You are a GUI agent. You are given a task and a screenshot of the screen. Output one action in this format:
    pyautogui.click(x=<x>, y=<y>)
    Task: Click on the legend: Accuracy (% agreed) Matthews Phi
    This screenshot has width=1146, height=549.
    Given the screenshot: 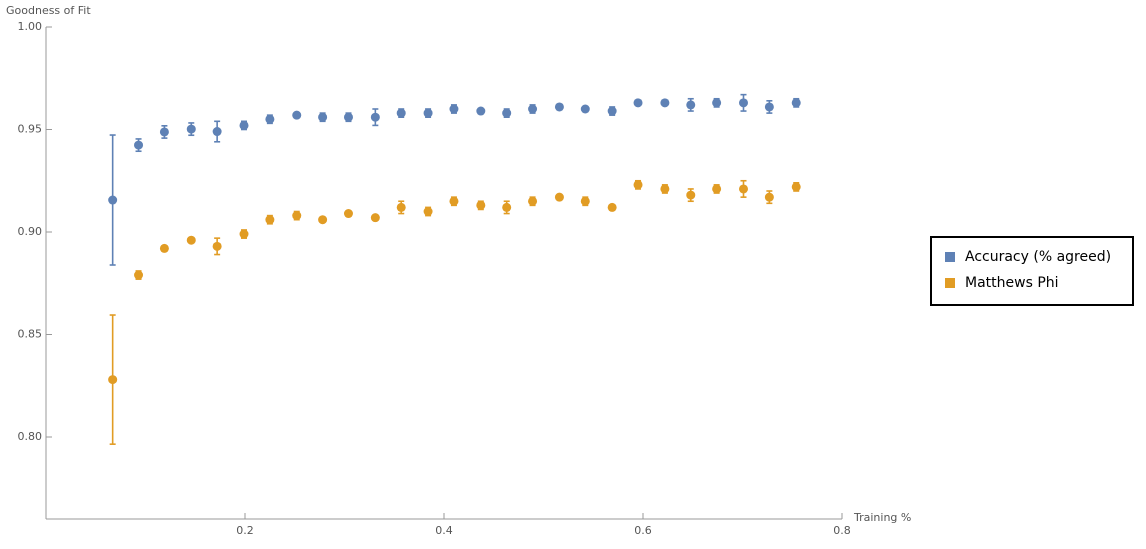 What is the action you would take?
    pyautogui.click(x=1032, y=271)
    